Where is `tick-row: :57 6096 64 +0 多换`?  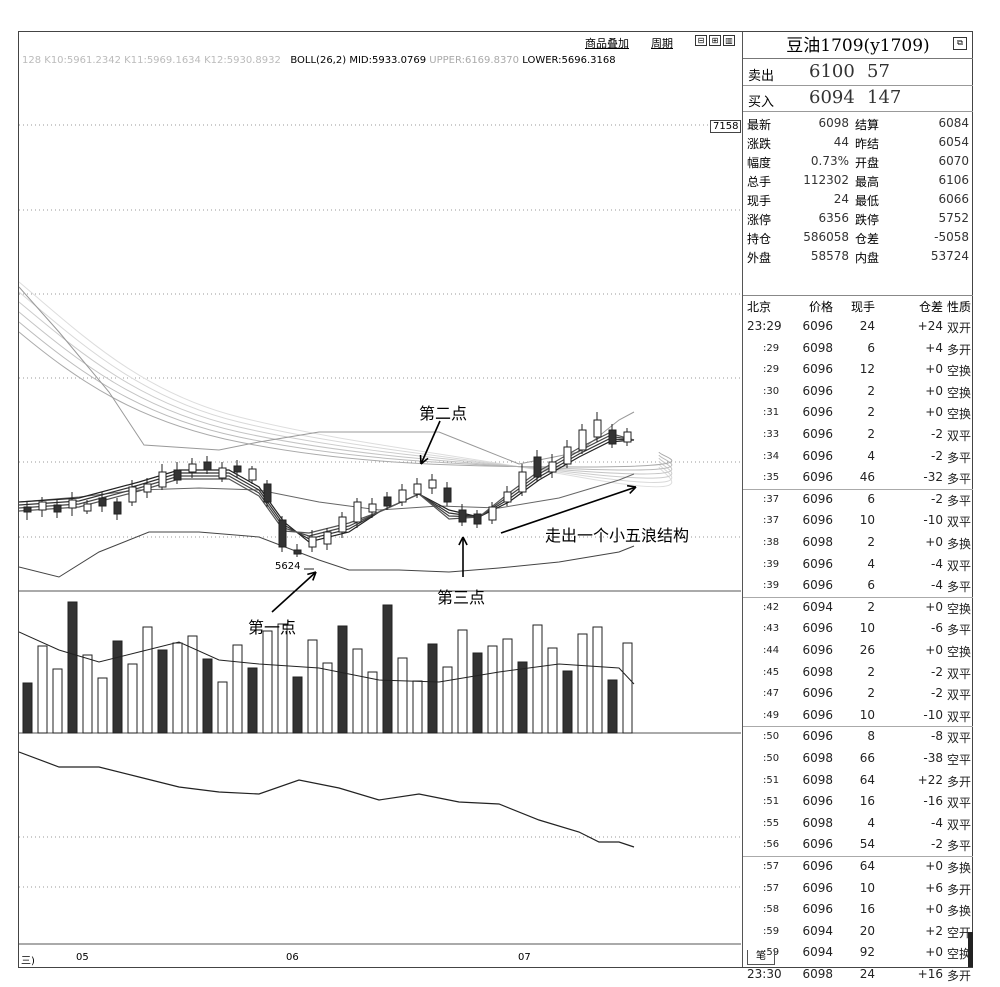
tick-row: :57 6096 64 +0 多换 is located at coordinates (858, 868).